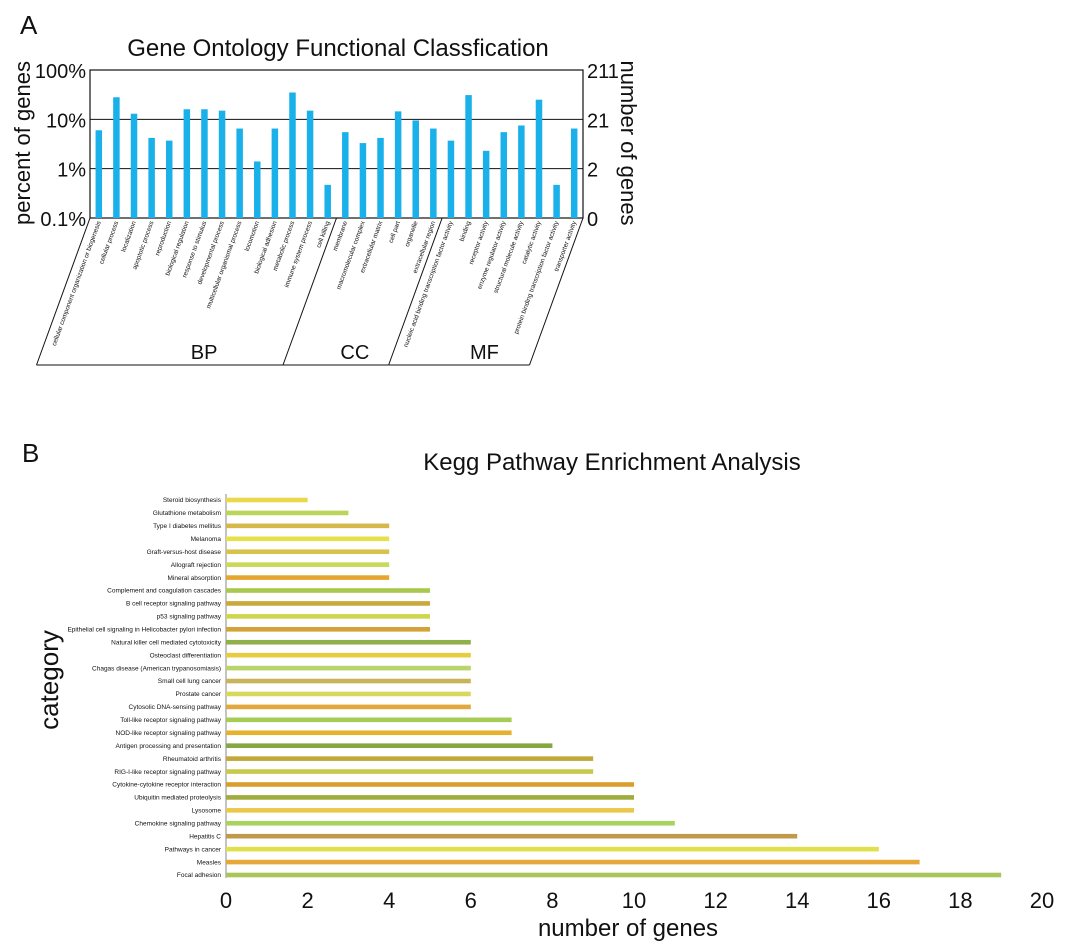 The height and width of the screenshot is (942, 1081). Describe the element at coordinates (66, 121) in the screenshot. I see `go-y-tick-left: 10%` at that location.